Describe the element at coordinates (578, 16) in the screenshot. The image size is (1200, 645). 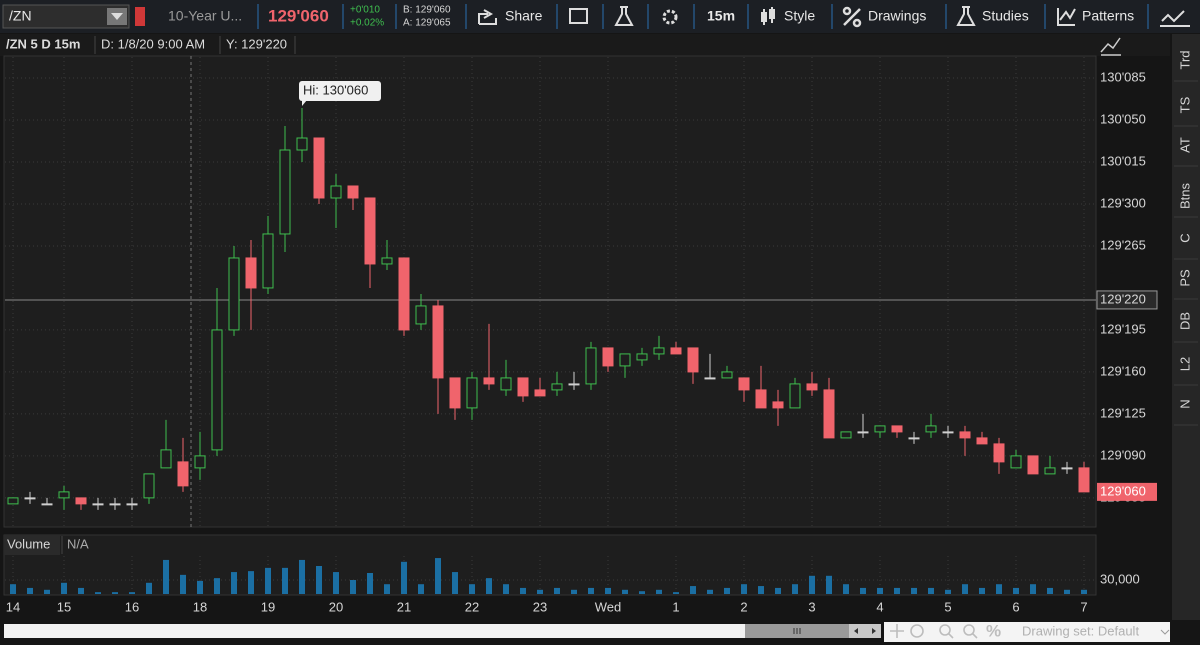
I see `snapshot-icon` at that location.